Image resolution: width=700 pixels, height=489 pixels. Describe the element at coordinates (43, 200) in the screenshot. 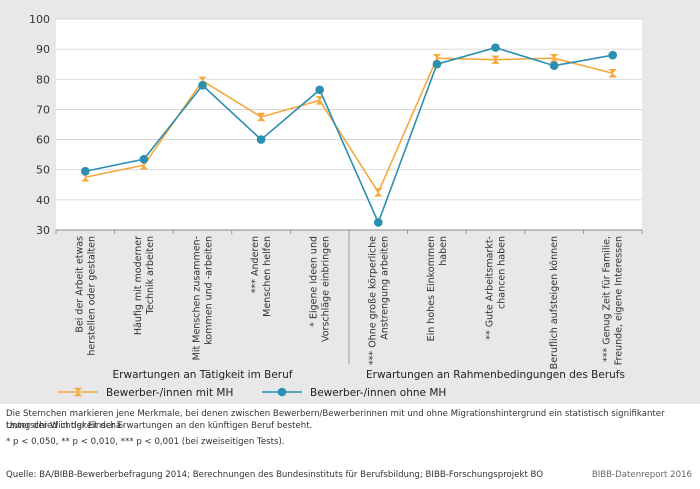

I see `y-tick-label: 40` at that location.